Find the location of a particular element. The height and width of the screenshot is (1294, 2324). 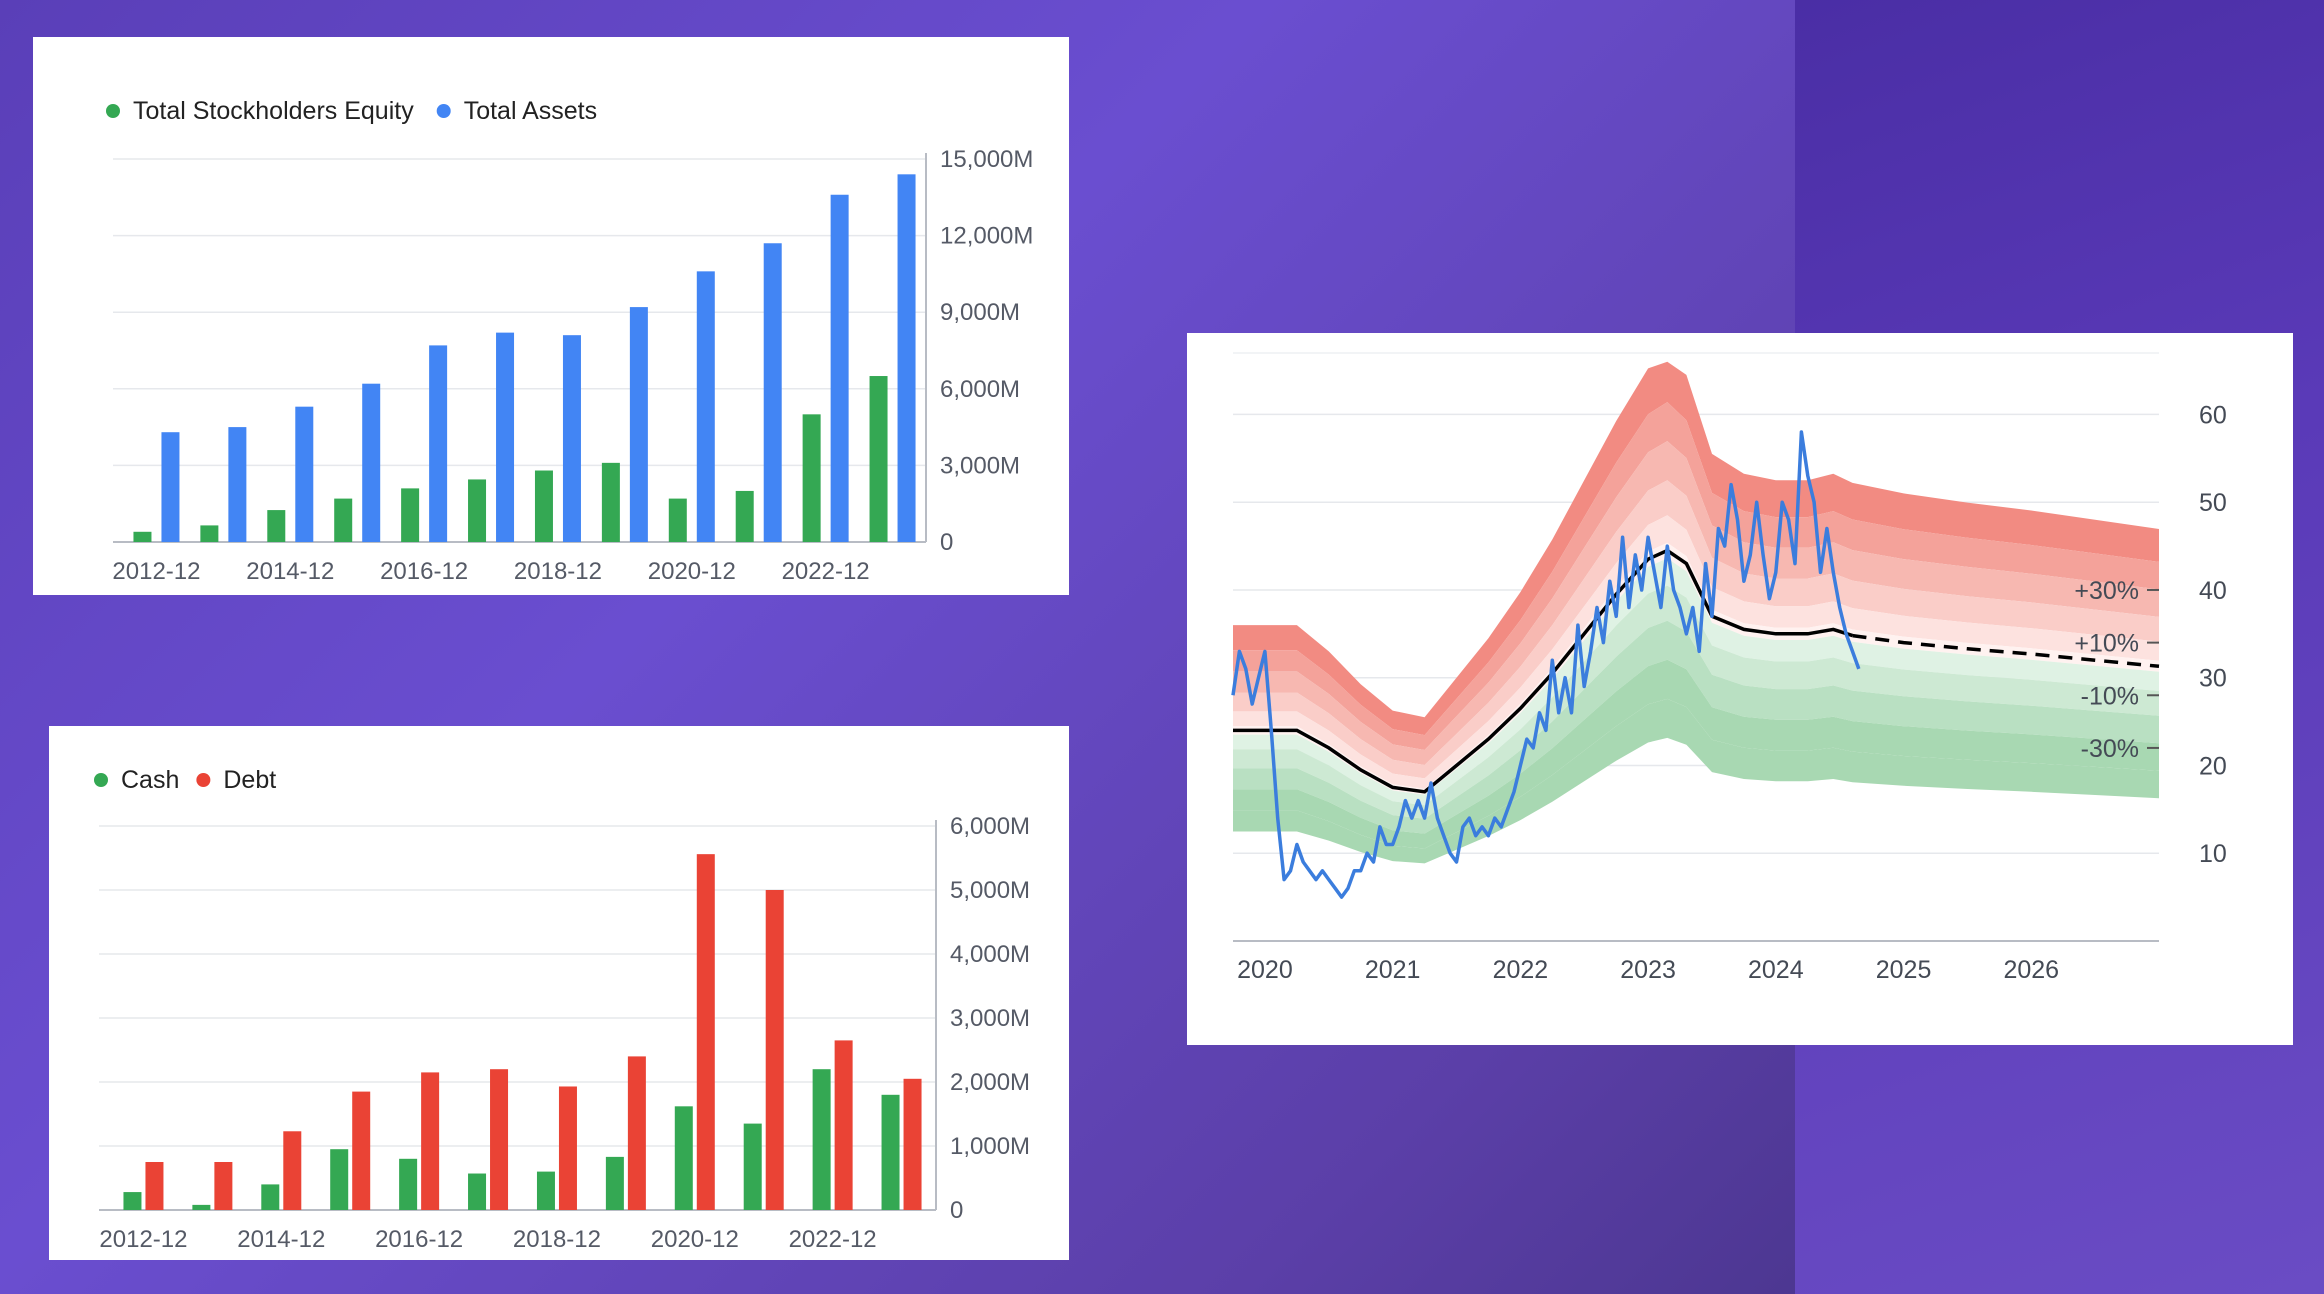

legend-label: Debt is located at coordinates (249, 780).